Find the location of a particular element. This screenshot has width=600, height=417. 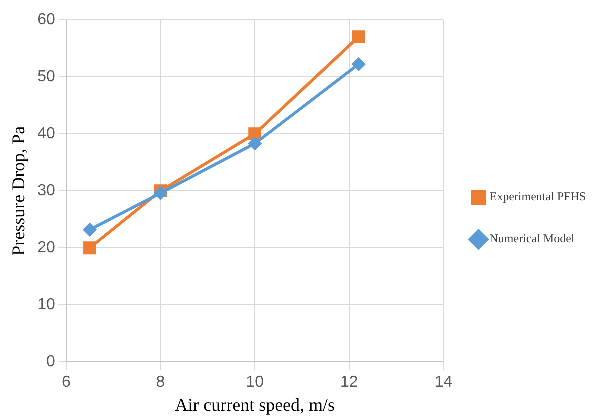

y-tick-label: 60 is located at coordinates (47, 19).